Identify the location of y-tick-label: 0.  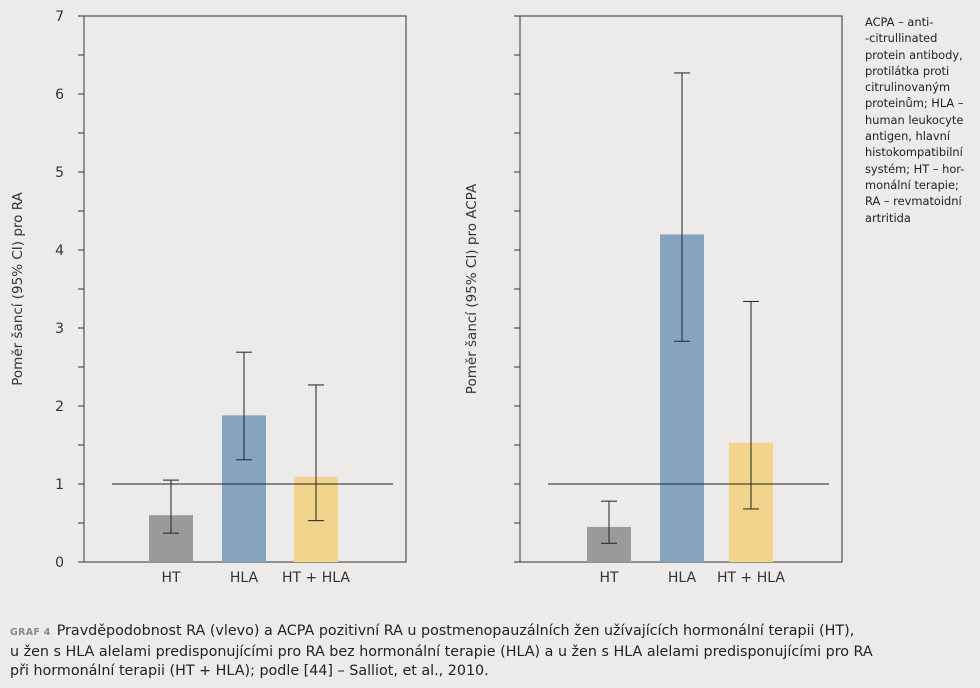
(59, 563).